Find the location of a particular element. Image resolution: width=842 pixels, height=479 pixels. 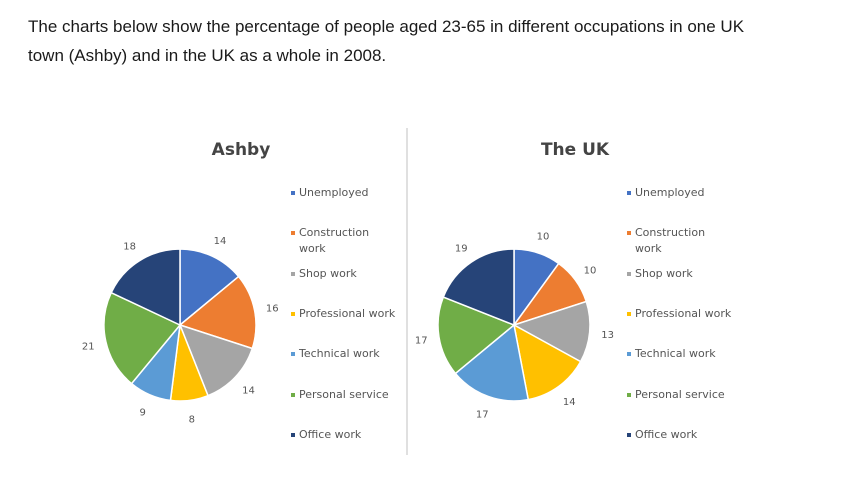

slice-label-1-6: 19 is located at coordinates (461, 248).